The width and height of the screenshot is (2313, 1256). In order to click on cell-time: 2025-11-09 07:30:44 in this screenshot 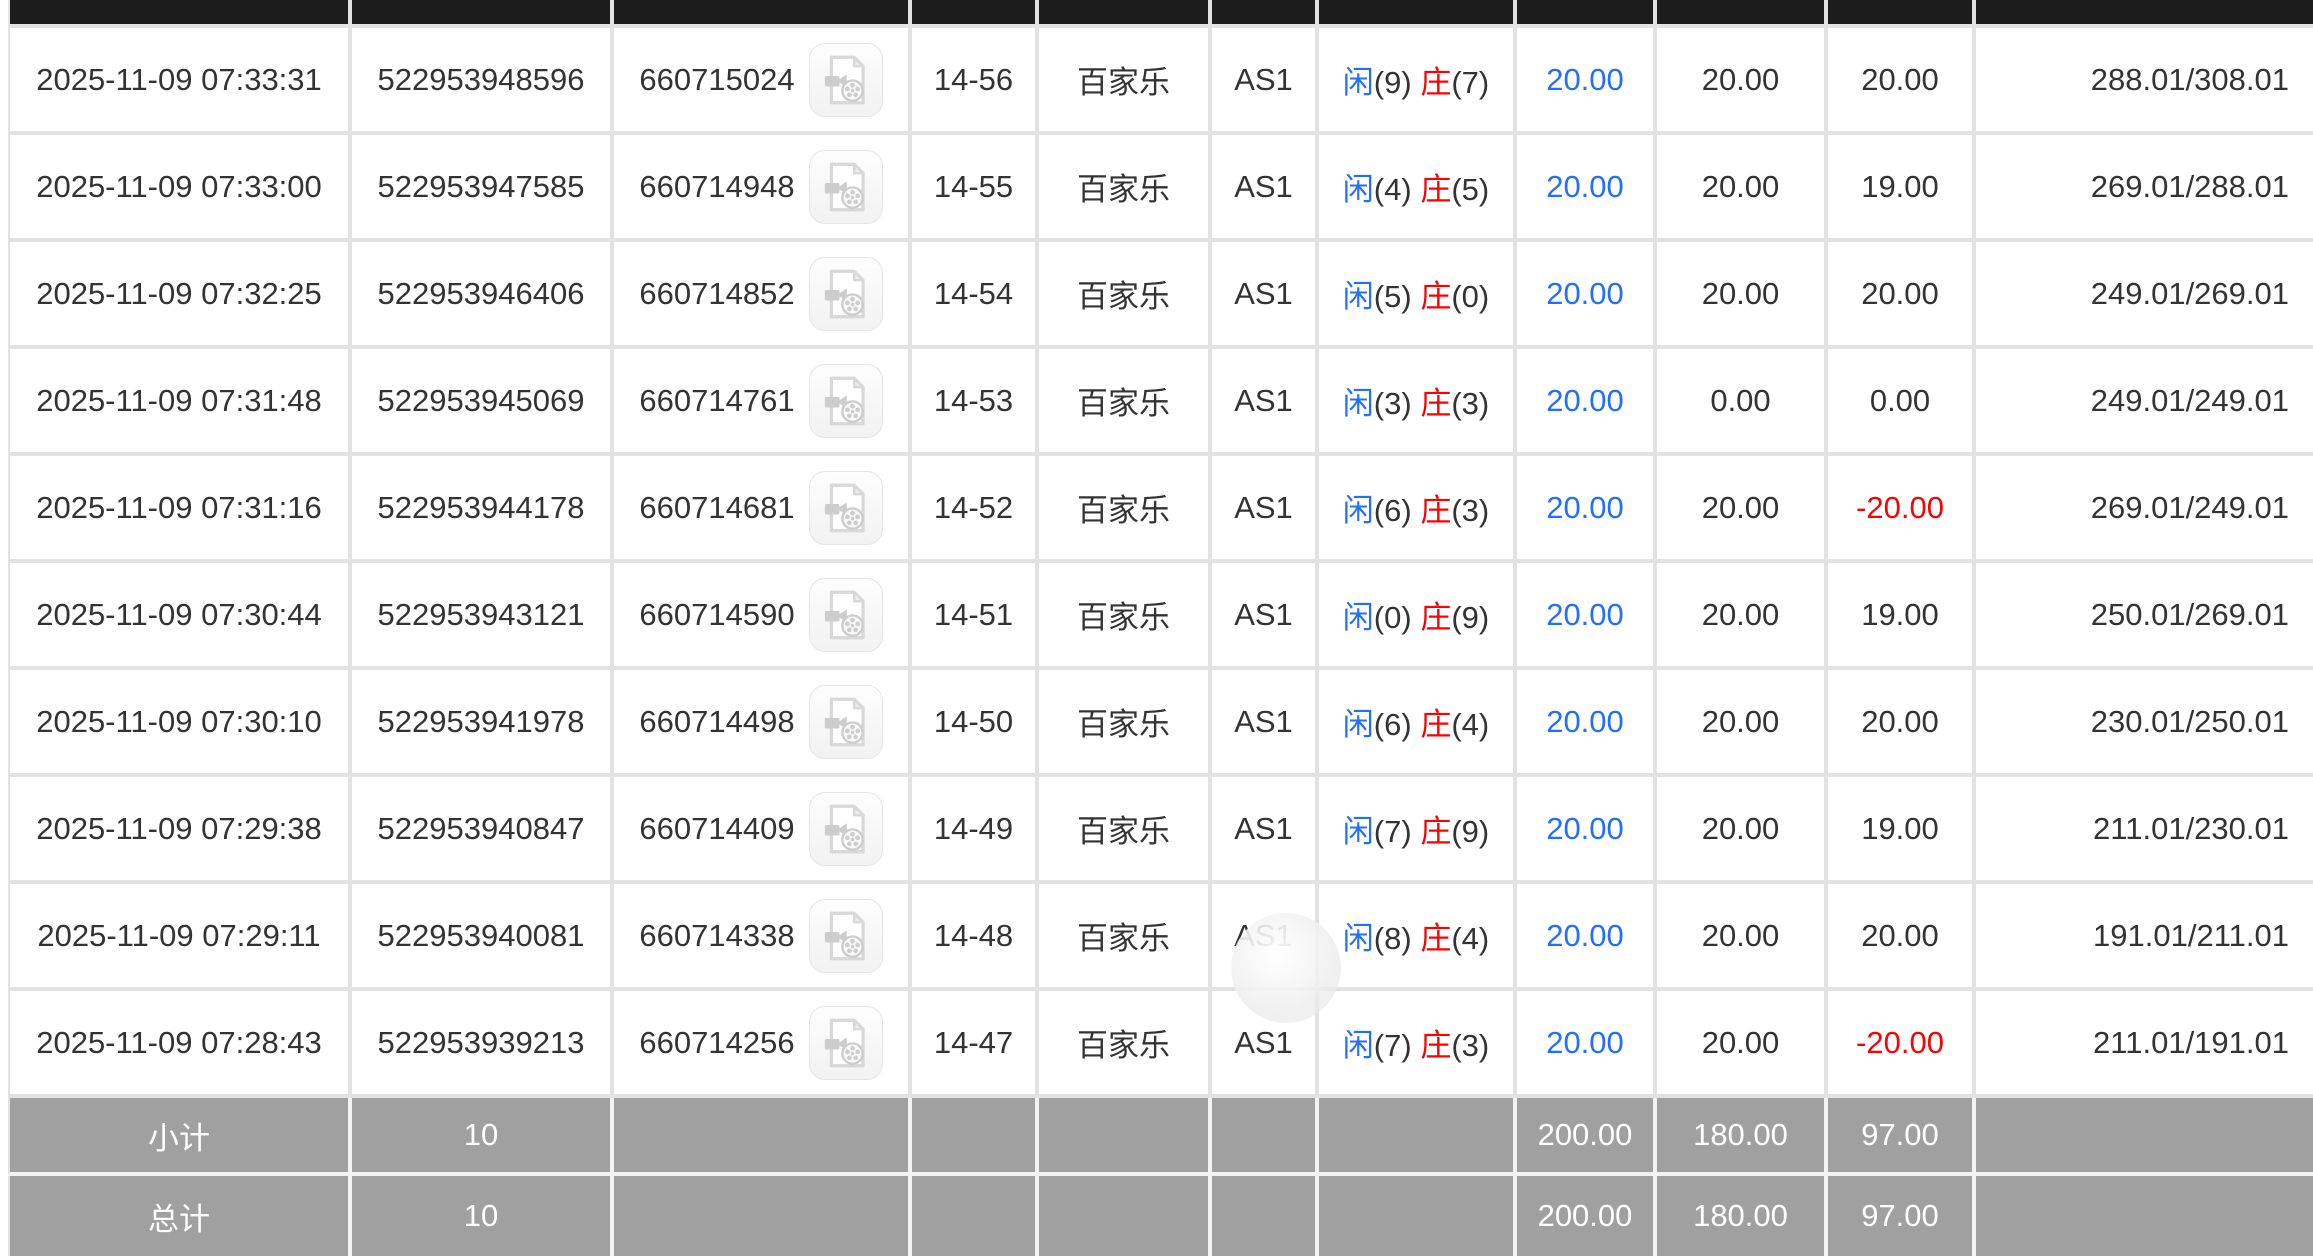, I will do `click(180, 616)`.